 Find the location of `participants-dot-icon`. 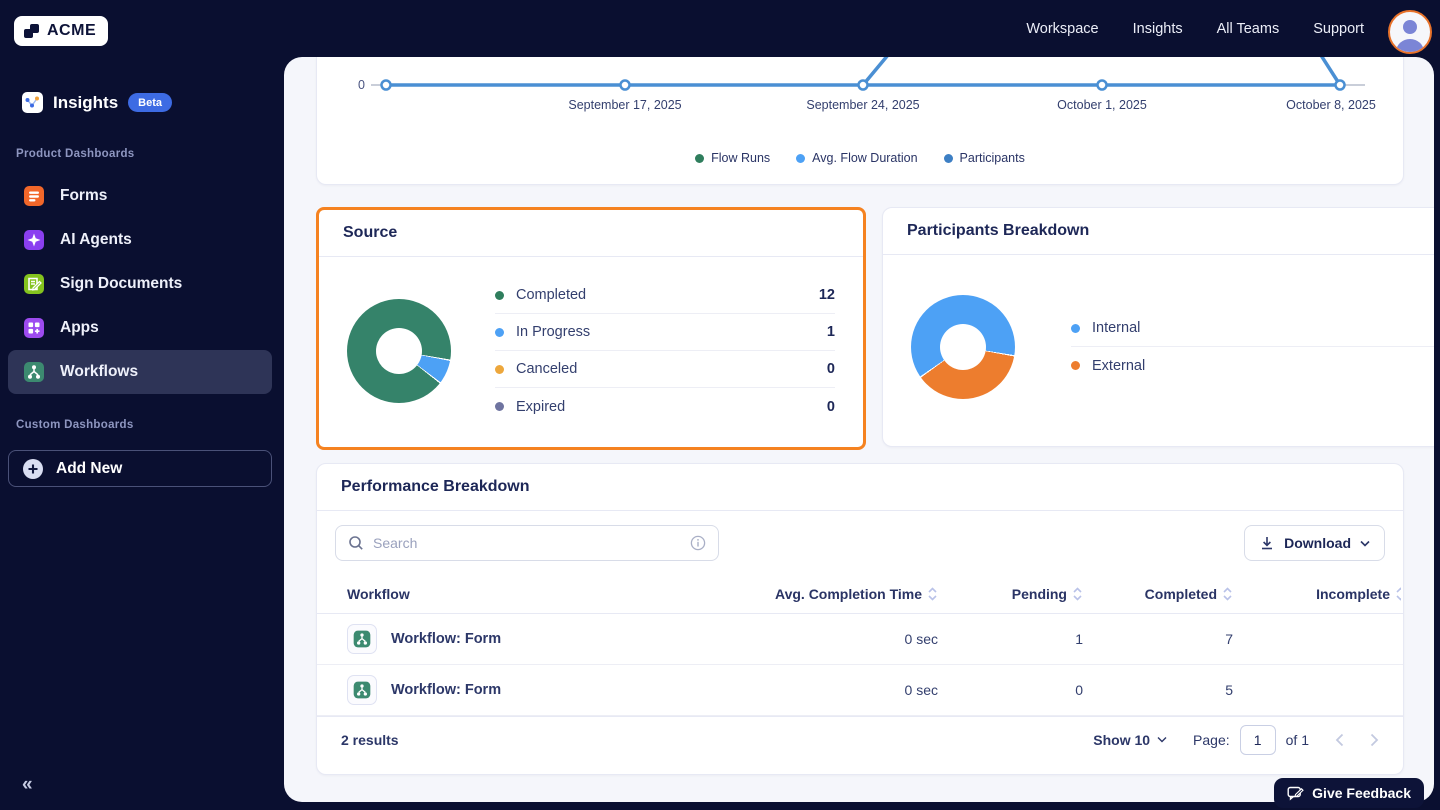

participants-dot-icon is located at coordinates (948, 158).